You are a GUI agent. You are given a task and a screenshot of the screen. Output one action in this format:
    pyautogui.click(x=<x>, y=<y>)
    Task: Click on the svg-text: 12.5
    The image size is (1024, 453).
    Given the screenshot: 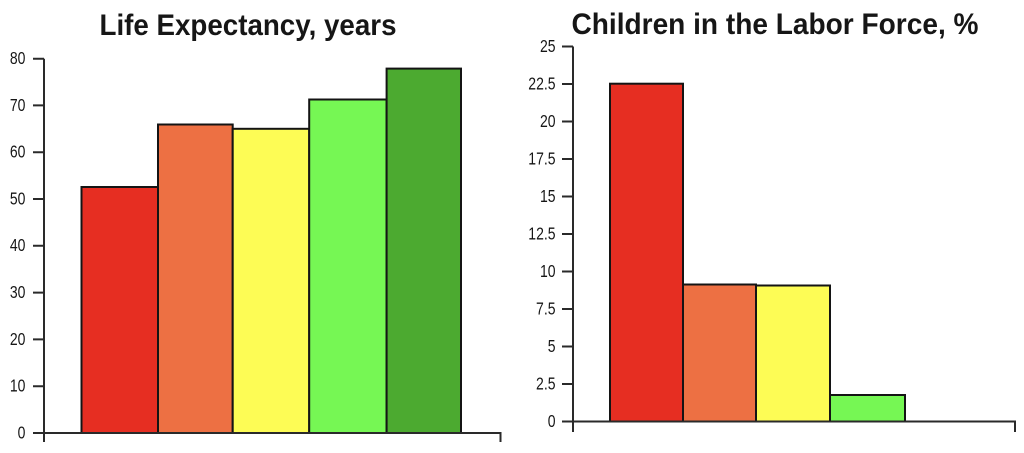 What is the action you would take?
    pyautogui.click(x=541, y=234)
    